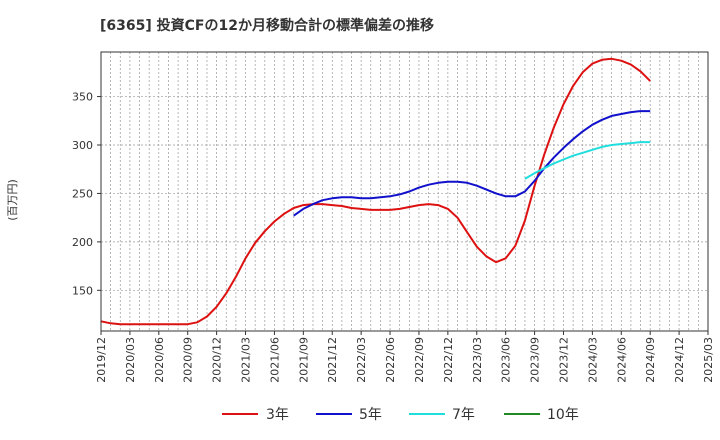 This screenshot has width=720, height=440. What do you see at coordinates (400, 415) in the screenshot?
I see `legend: 3年 5年 7年 10年` at bounding box center [400, 415].